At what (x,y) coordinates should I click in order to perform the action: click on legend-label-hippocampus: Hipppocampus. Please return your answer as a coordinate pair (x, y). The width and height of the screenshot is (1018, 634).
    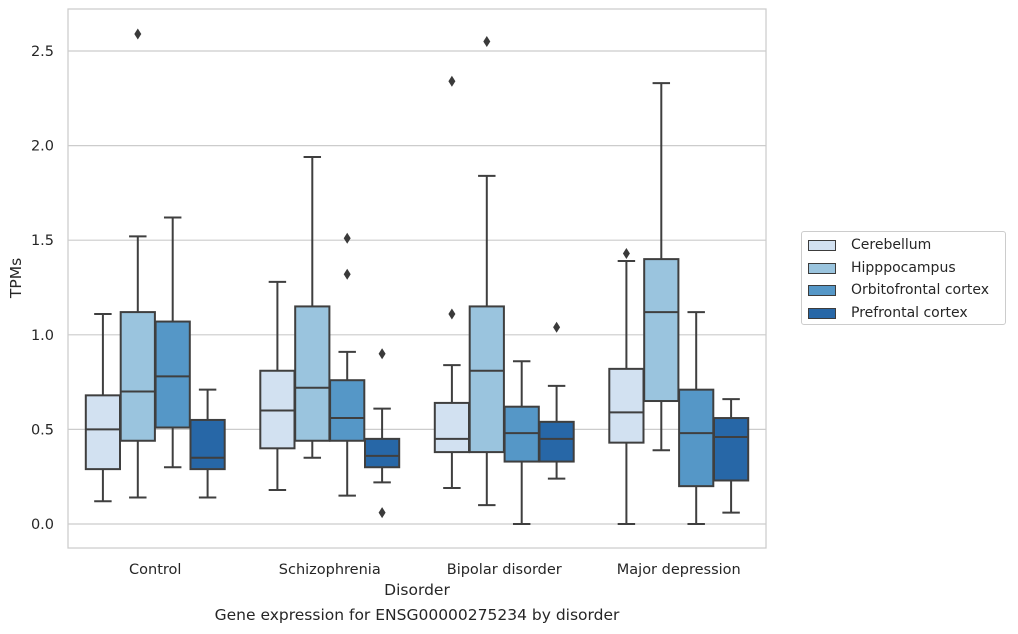
    Looking at the image, I should click on (903, 268).